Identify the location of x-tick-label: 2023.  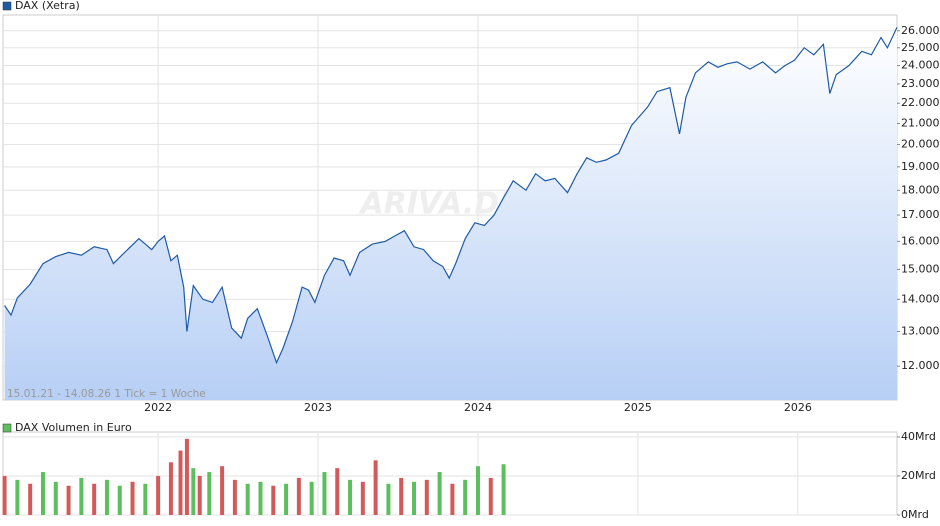
(318, 407).